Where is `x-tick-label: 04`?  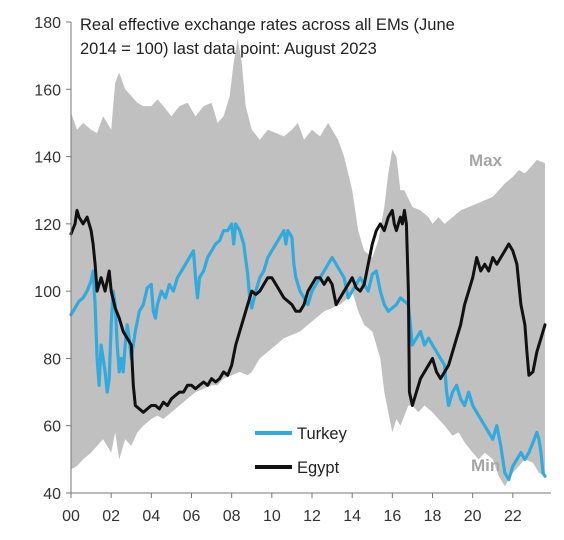
x-tick-label: 04 is located at coordinates (151, 516).